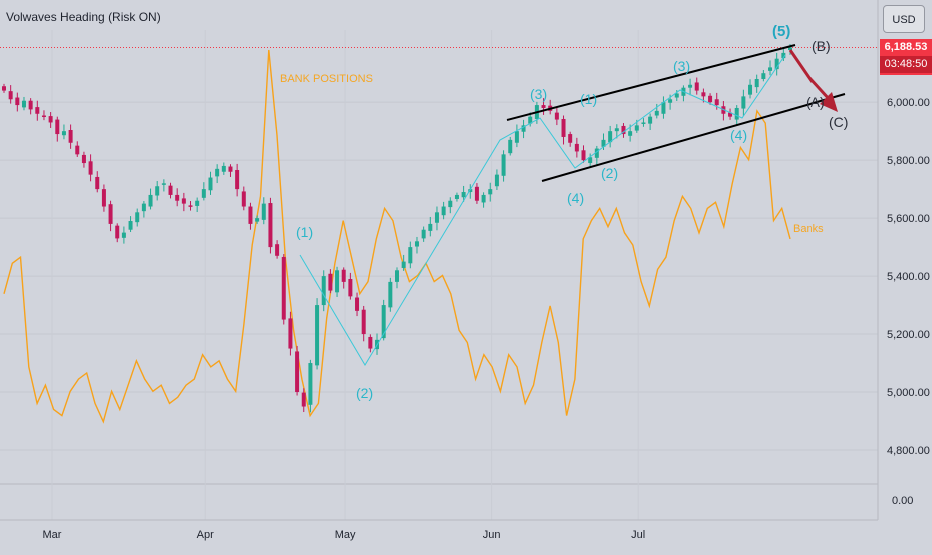  I want to click on y-tick-label: 5,400.00, so click(908, 277).